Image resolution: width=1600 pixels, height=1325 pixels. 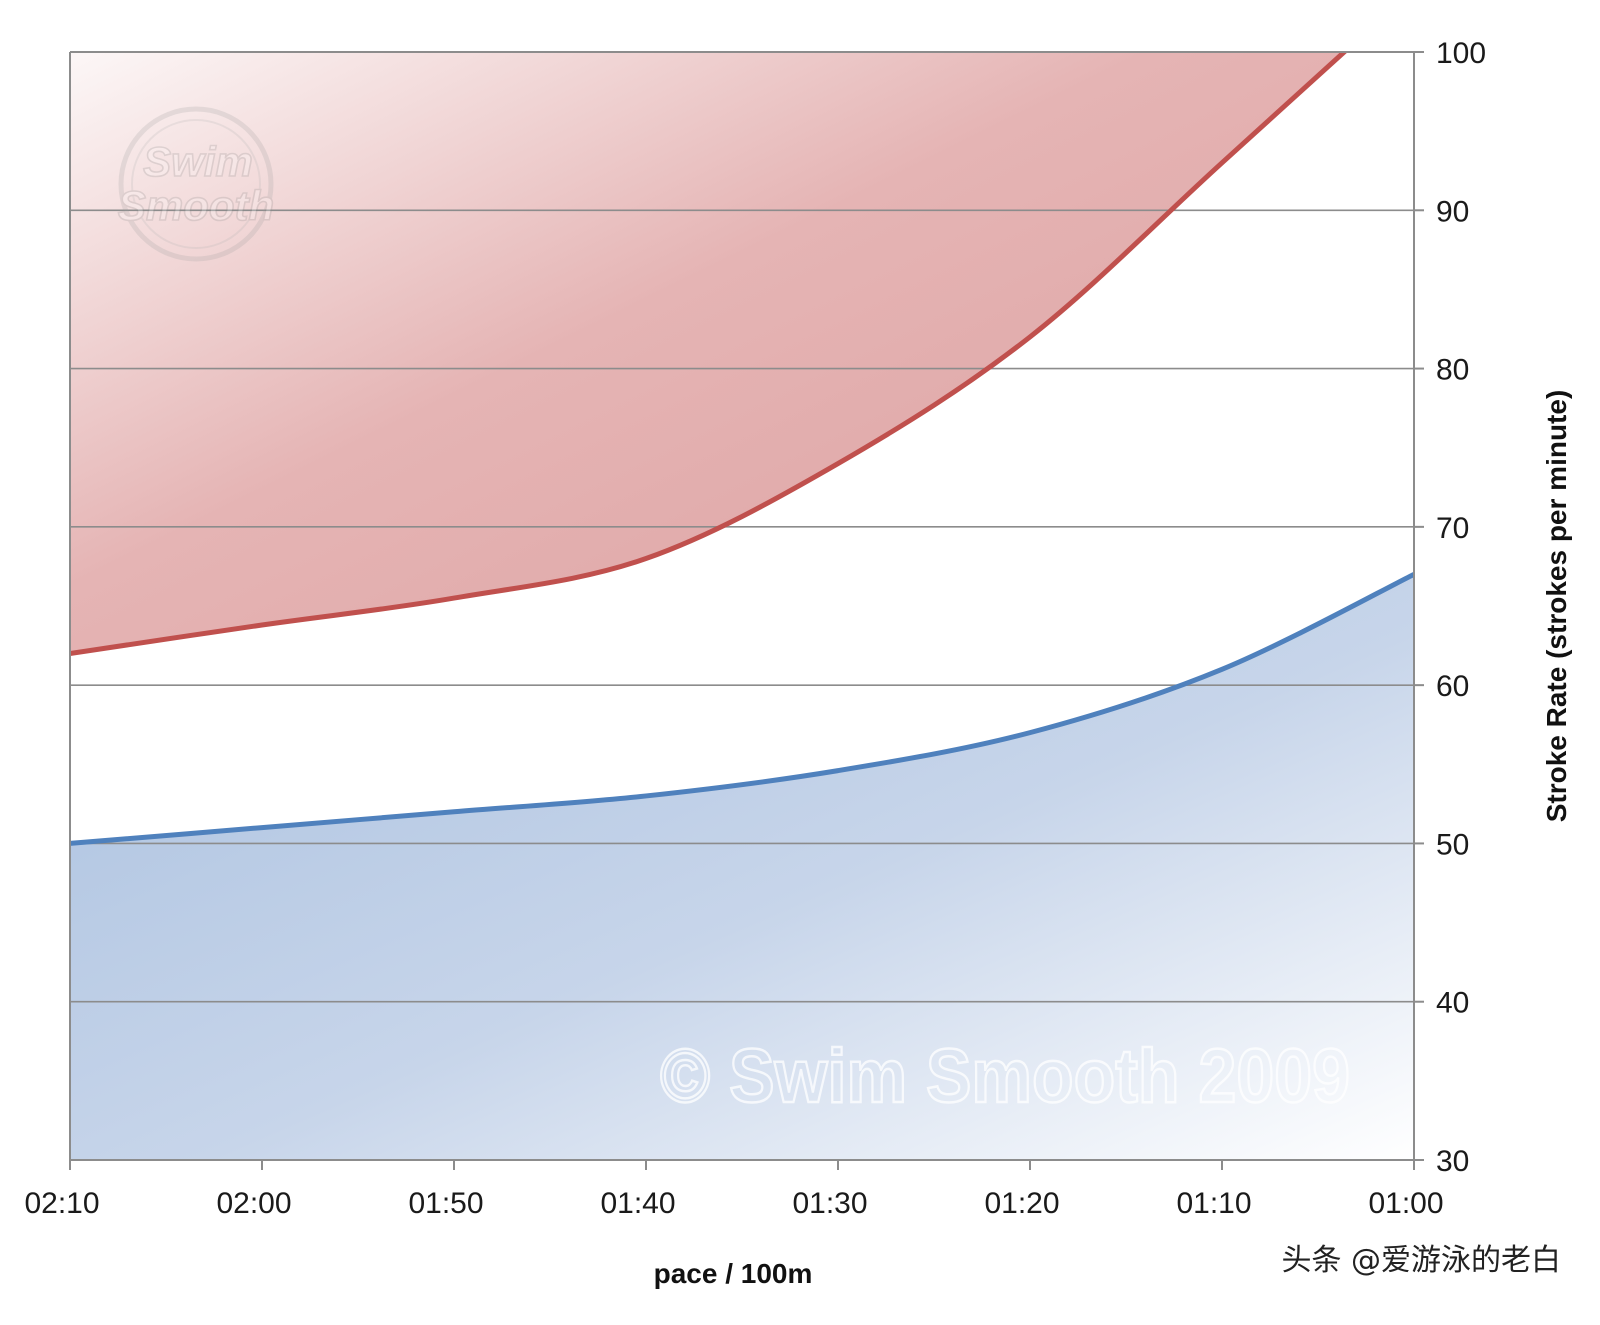 I want to click on y-tick-label: 60, so click(x=1452, y=686).